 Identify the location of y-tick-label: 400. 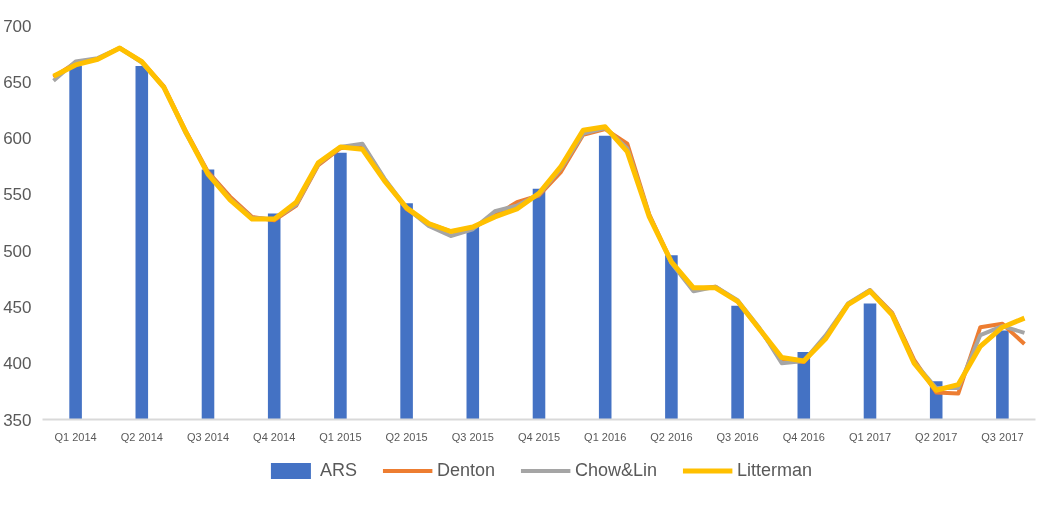
(17, 364).